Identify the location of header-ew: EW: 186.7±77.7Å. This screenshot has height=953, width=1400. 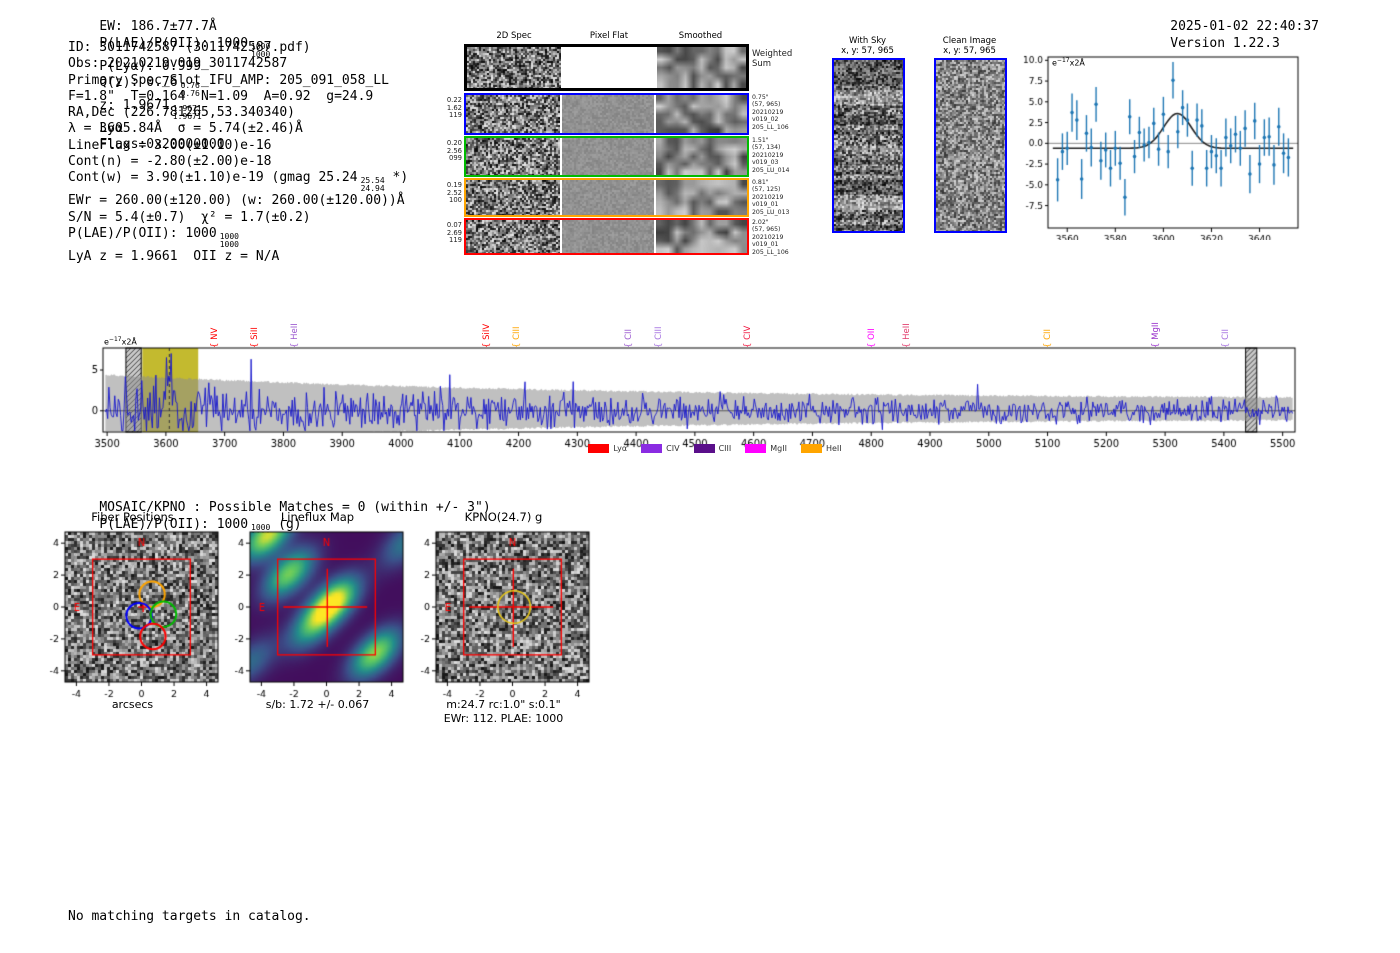
(158, 27).